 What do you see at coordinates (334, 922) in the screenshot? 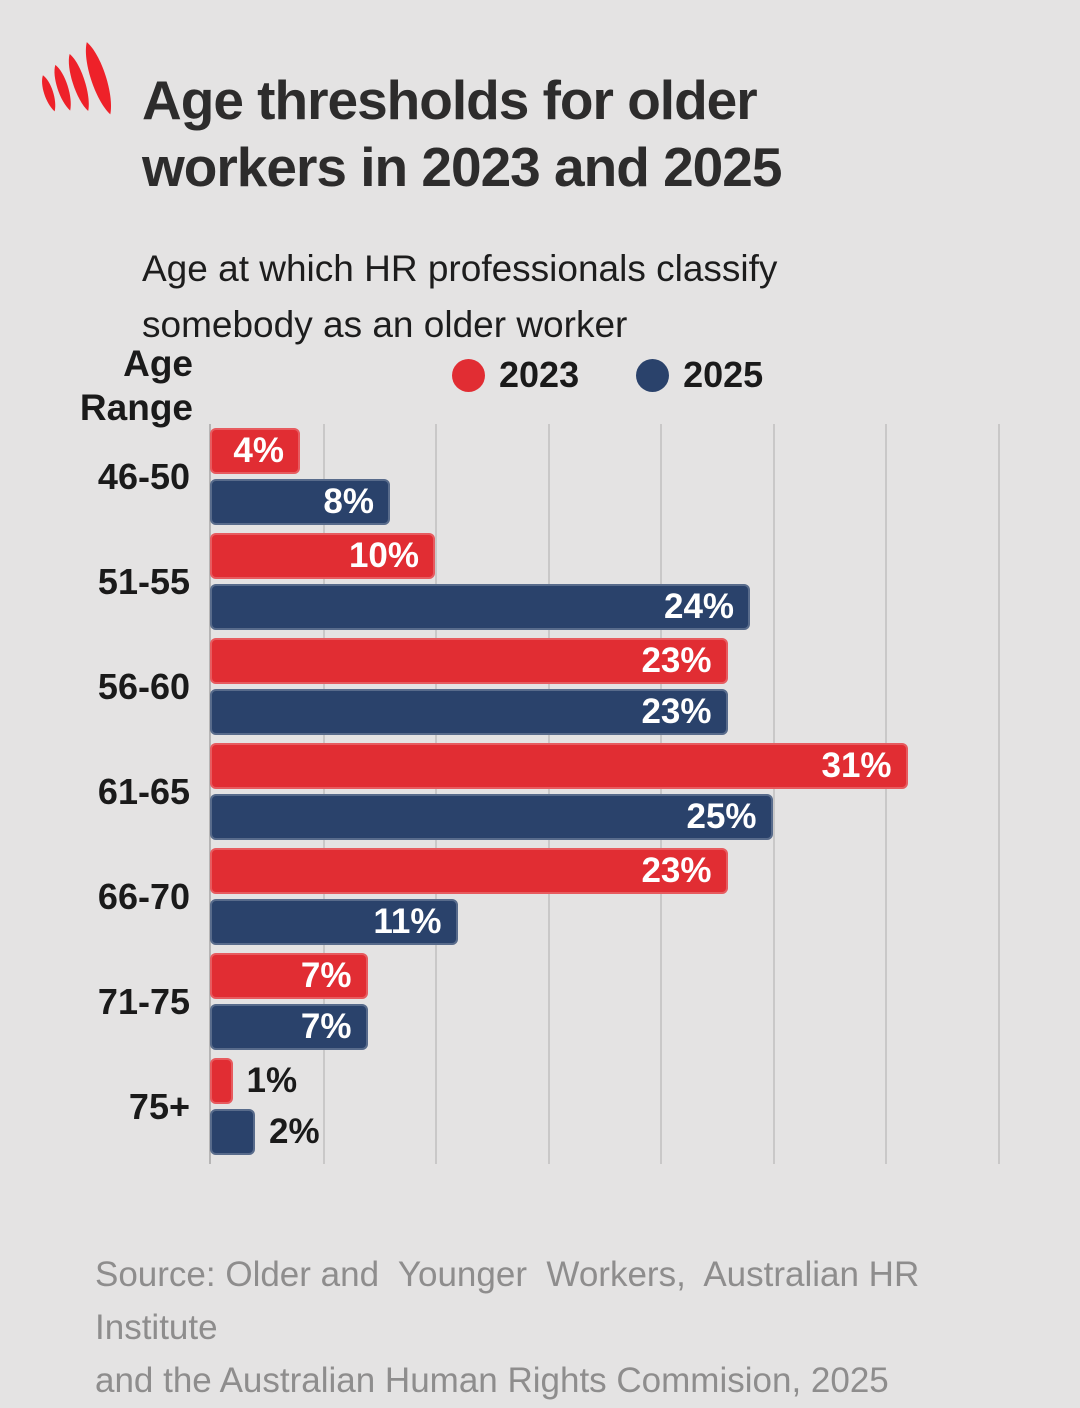
I see `bar-2025-66-70: 11%` at bounding box center [334, 922].